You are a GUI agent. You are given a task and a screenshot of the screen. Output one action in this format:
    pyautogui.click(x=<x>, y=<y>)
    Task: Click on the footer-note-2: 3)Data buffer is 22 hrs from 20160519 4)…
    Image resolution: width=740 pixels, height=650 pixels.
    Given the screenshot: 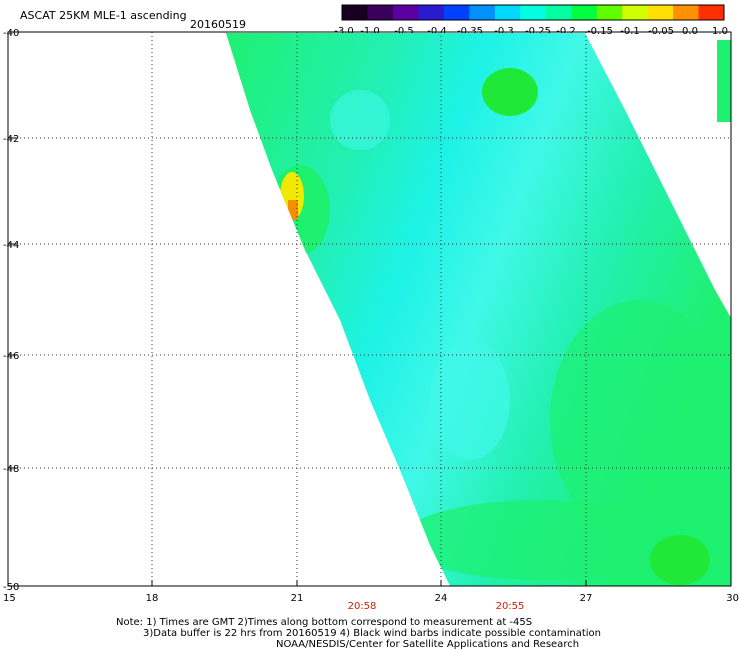 What is the action you would take?
    pyautogui.click(x=372, y=633)
    